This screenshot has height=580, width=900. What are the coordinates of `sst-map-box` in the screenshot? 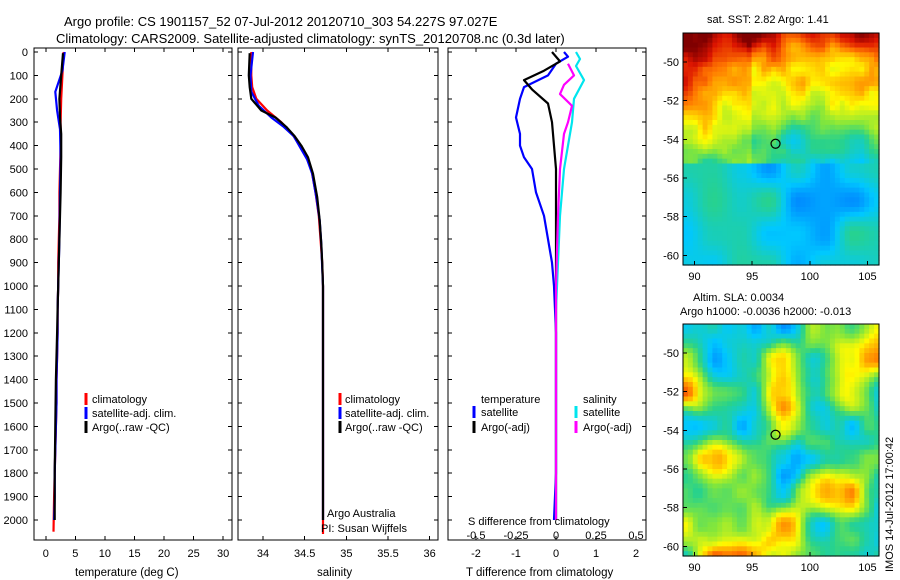 It's located at (781, 149).